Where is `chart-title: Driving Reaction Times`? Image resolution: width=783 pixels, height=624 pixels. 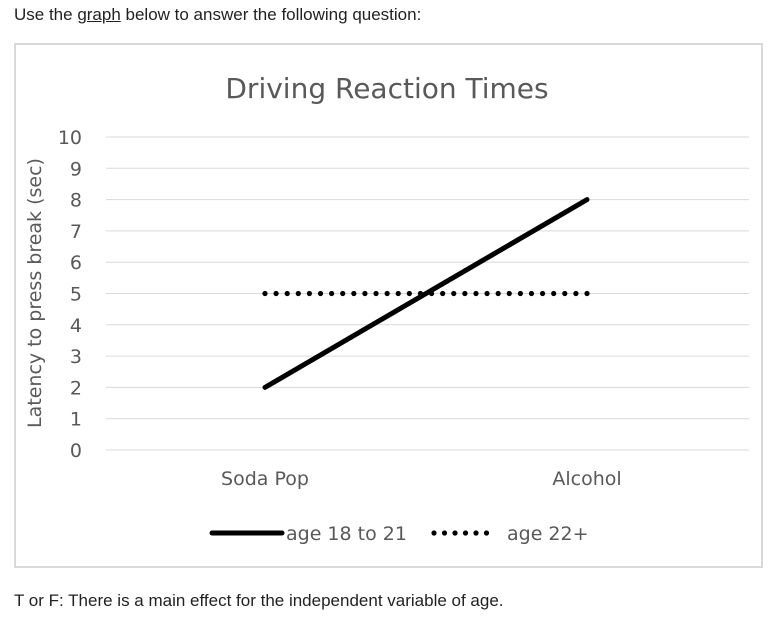
chart-title: Driving Reaction Times is located at coordinates (386, 88).